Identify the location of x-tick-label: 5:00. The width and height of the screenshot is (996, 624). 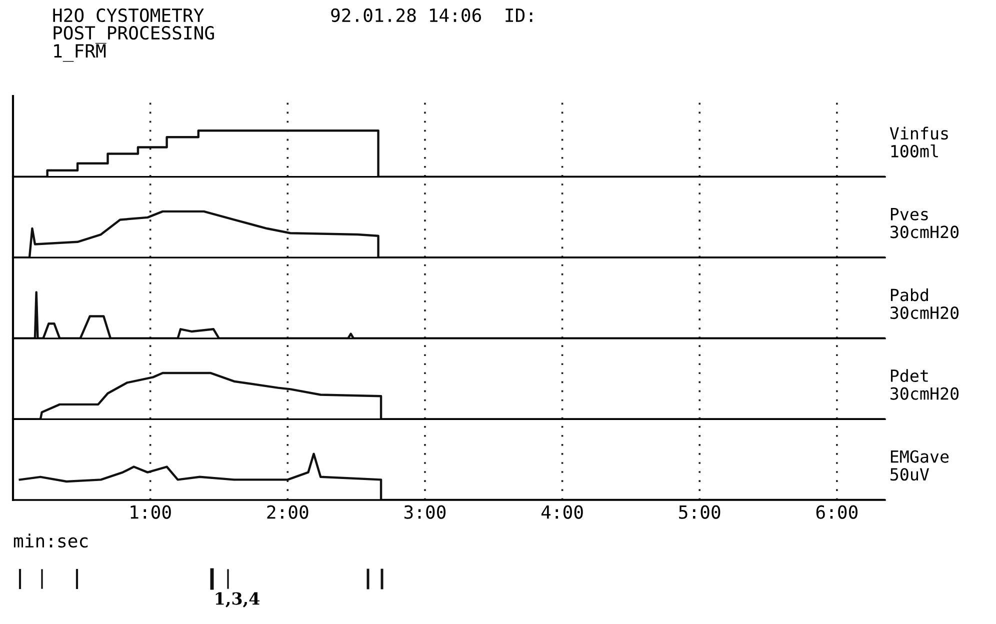
(699, 512).